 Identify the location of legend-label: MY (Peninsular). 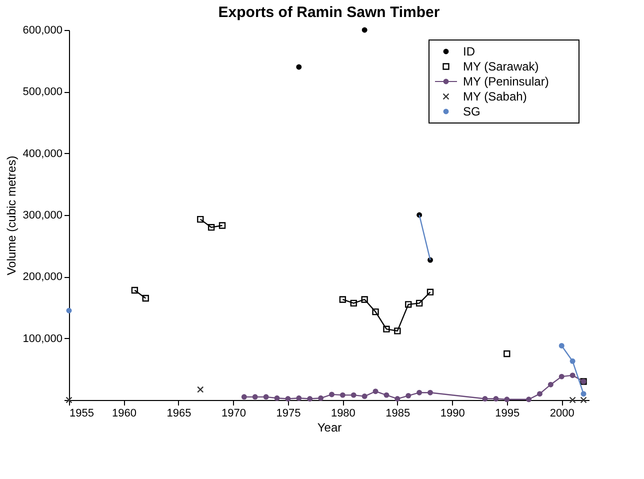
(506, 81).